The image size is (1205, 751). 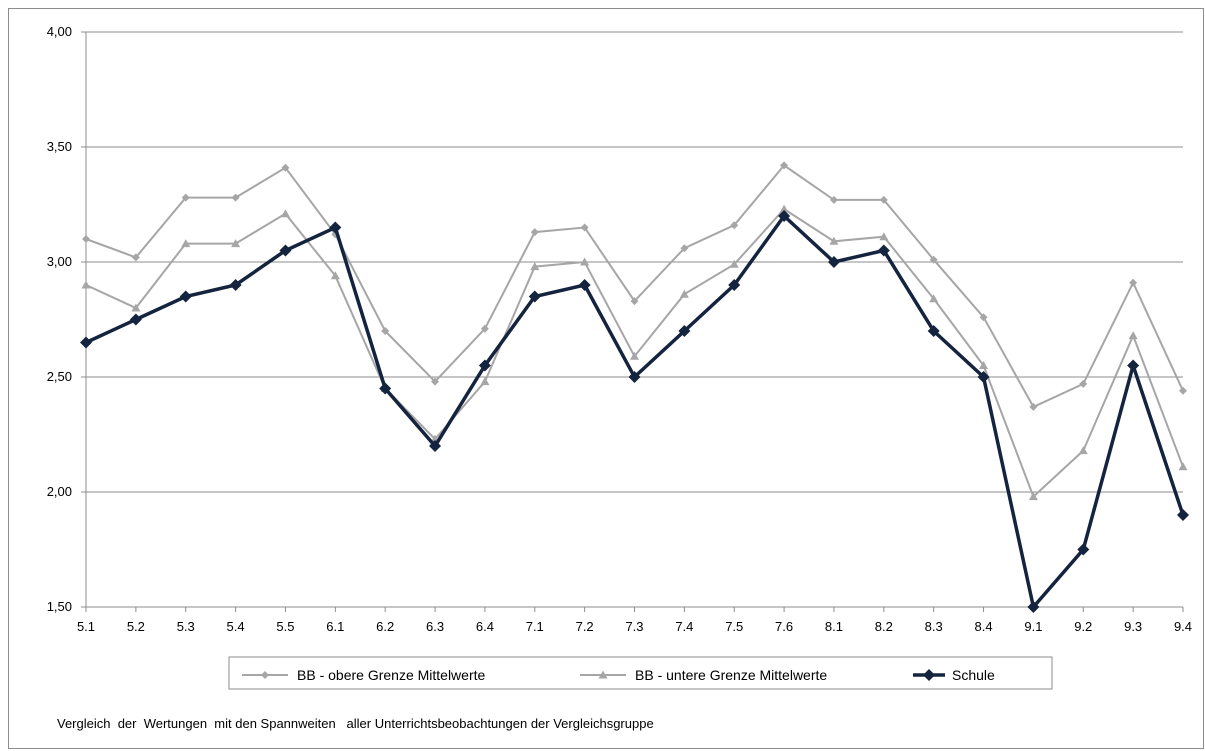 What do you see at coordinates (834, 626) in the screenshot?
I see `x-tick-label: 8.1` at bounding box center [834, 626].